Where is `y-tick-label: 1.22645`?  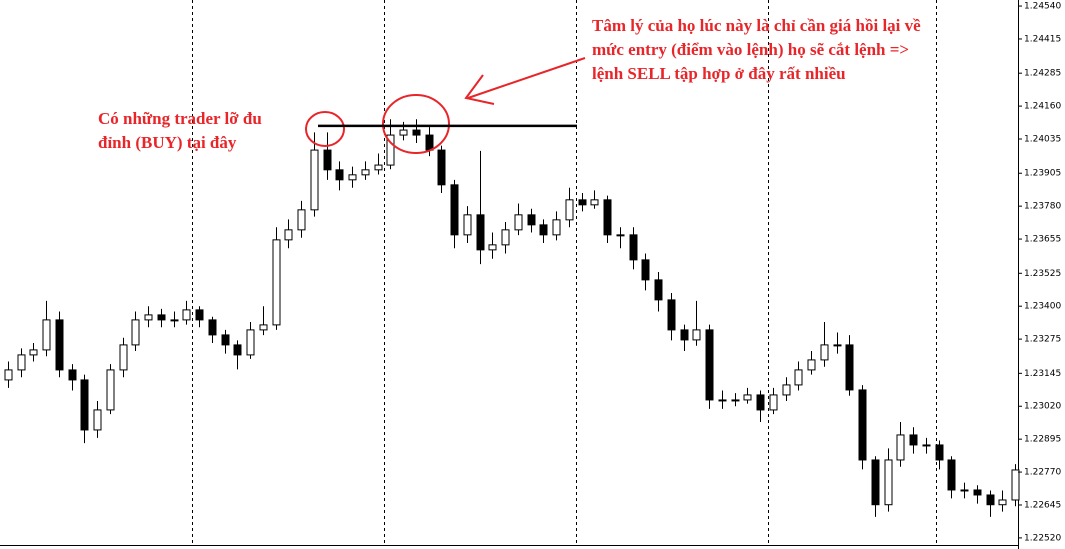 y-tick-label: 1.22645 is located at coordinates (1042, 505).